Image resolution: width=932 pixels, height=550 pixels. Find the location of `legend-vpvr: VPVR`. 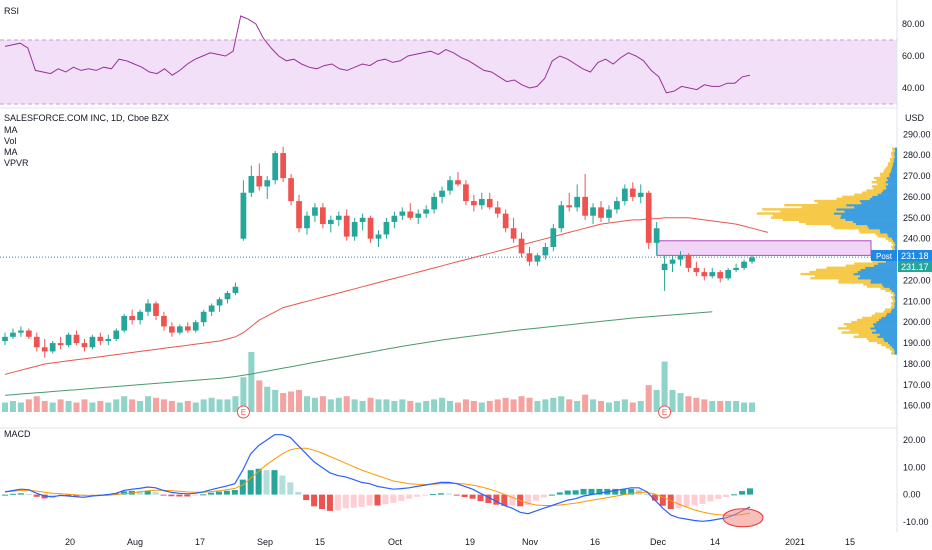

legend-vpvr: VPVR is located at coordinates (16, 163).